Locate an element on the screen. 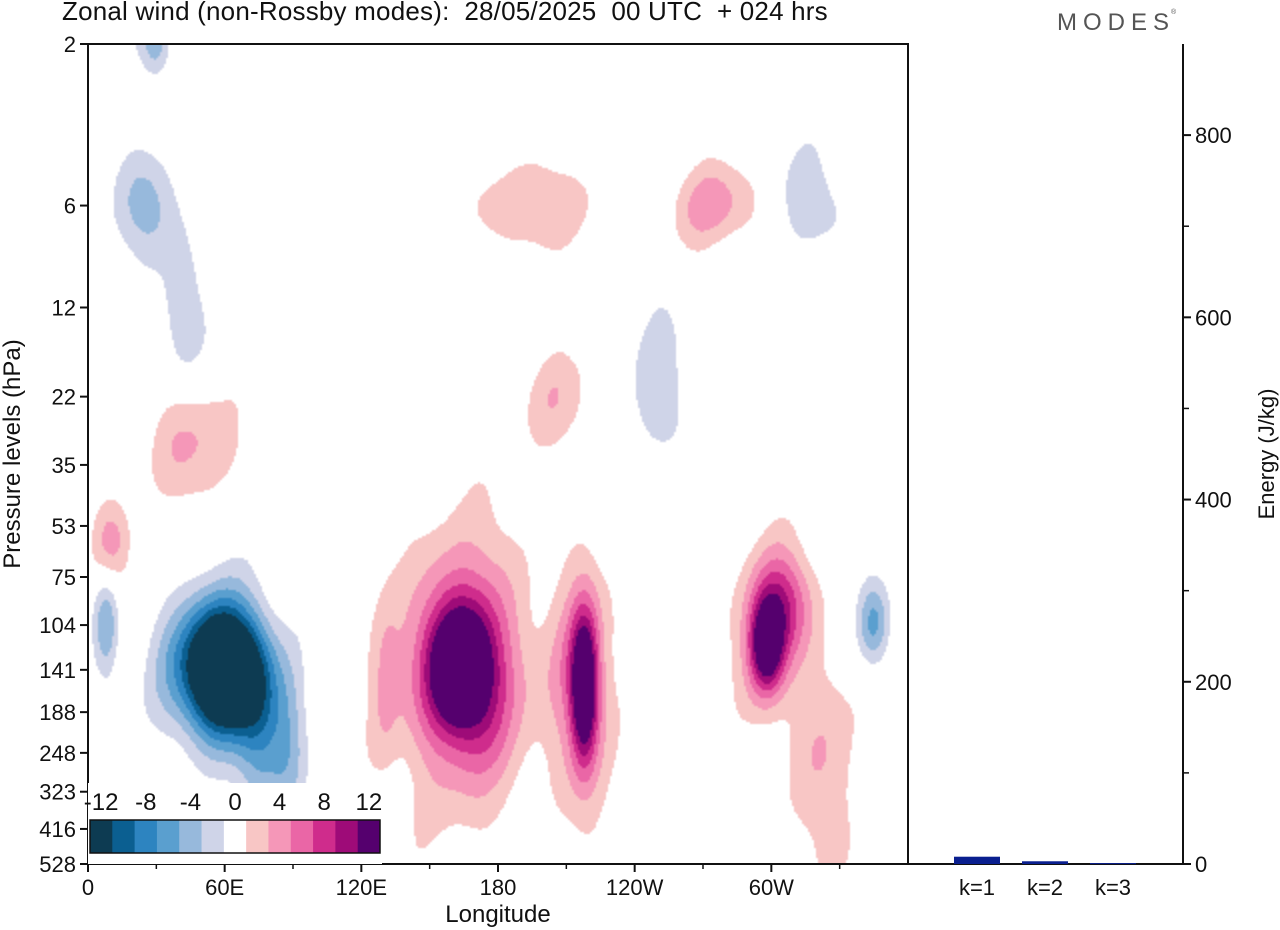  x-axis-label: Longitude is located at coordinates (497, 914).